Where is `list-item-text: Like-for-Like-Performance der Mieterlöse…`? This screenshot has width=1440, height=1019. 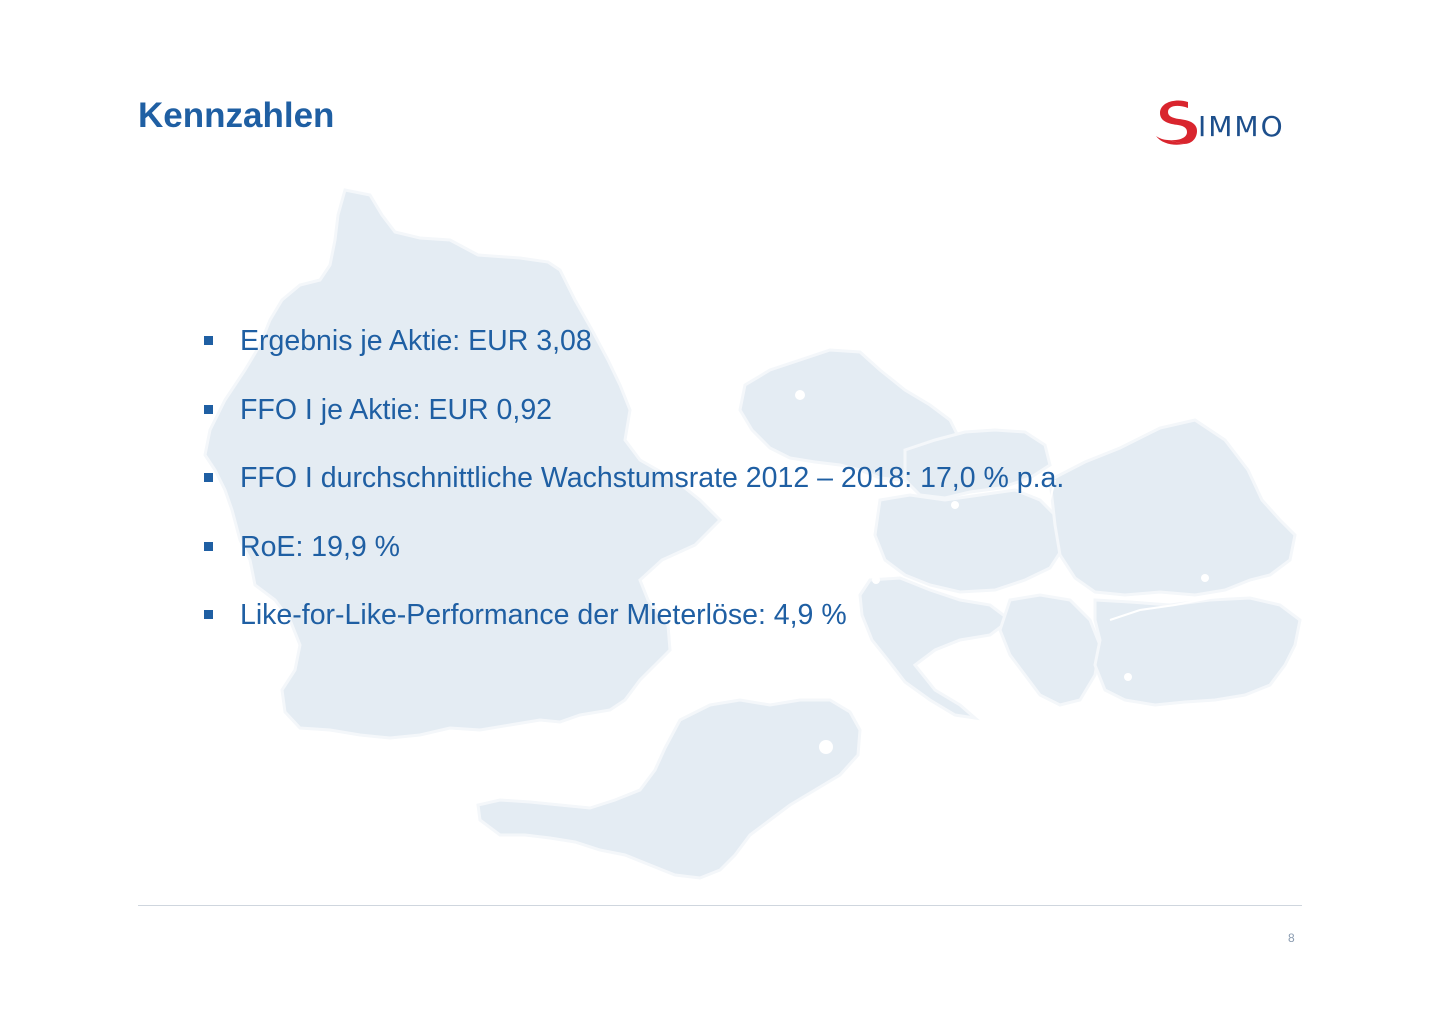 list-item-text: Like-for-Like-Performance der Mieterlöse… is located at coordinates (543, 615).